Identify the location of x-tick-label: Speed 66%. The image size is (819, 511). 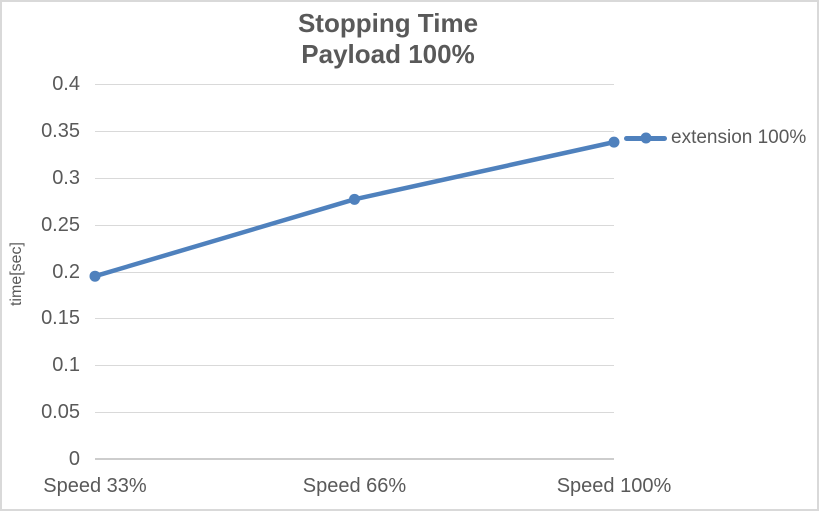
(354, 486).